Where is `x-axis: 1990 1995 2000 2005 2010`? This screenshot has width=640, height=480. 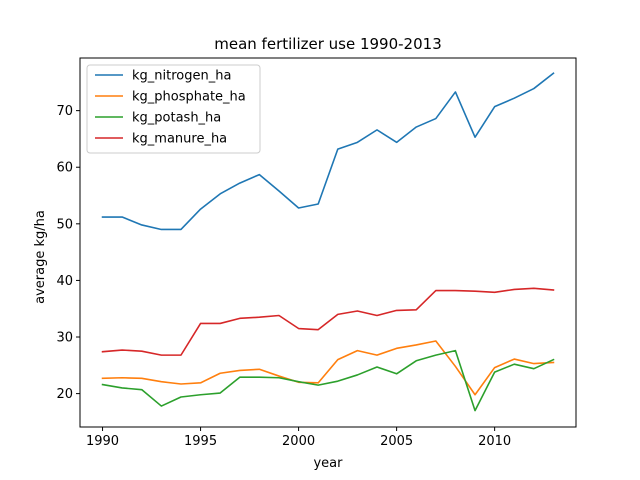
x-axis: 1990 1995 2000 2005 2010 is located at coordinates (298, 438).